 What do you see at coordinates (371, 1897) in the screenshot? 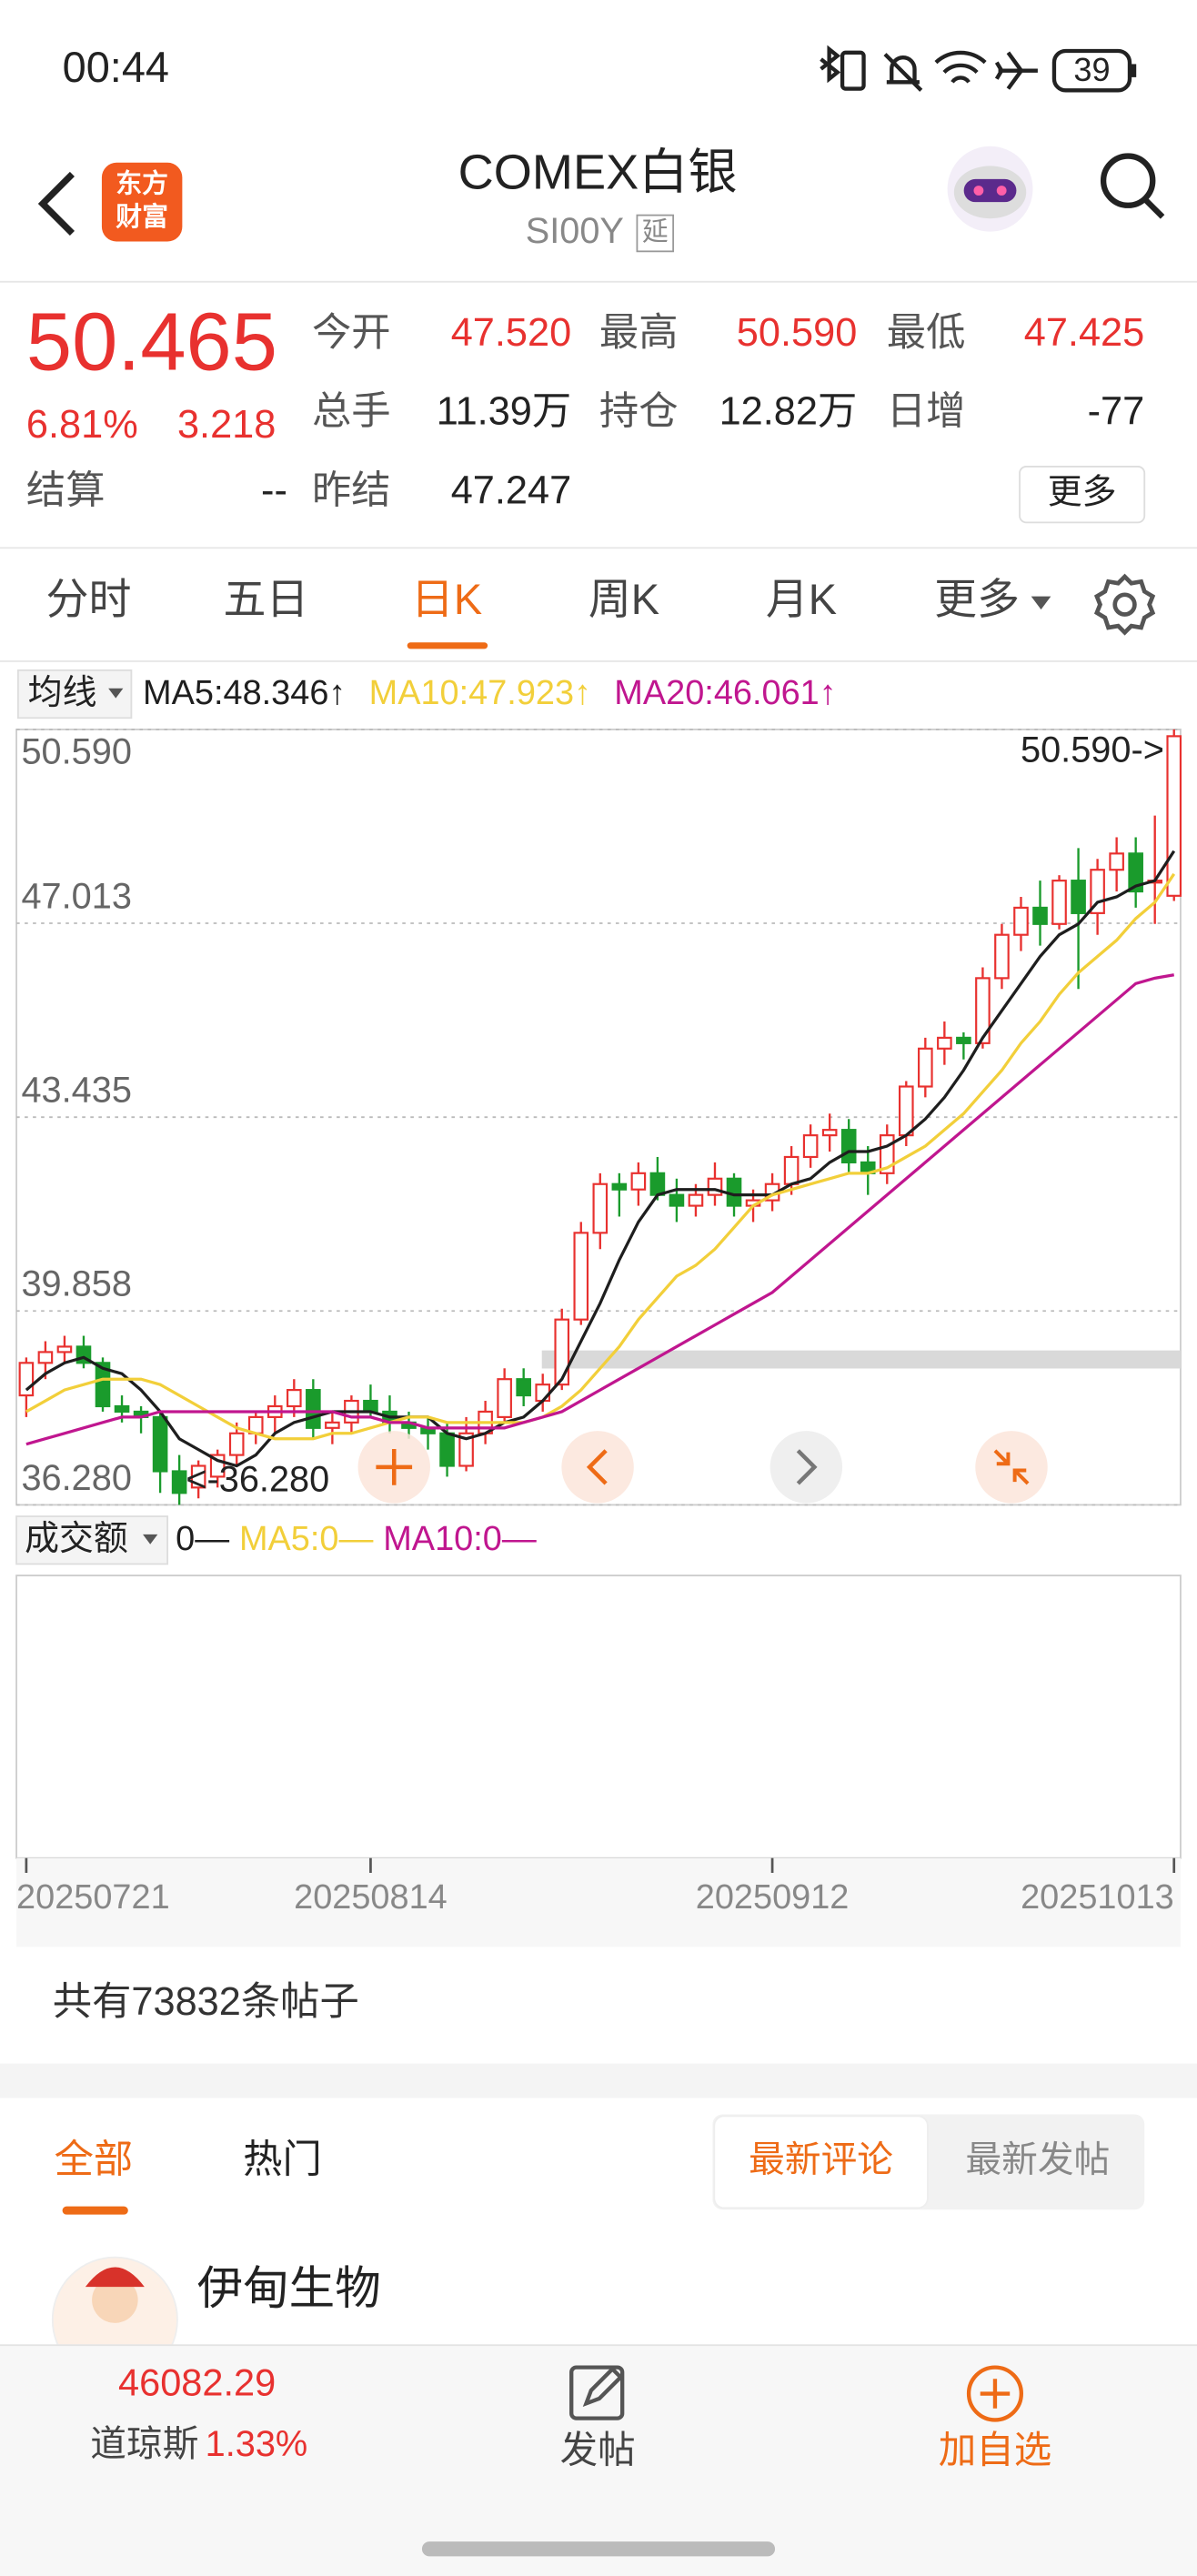
I see `x-tick-label: 20250814` at bounding box center [371, 1897].